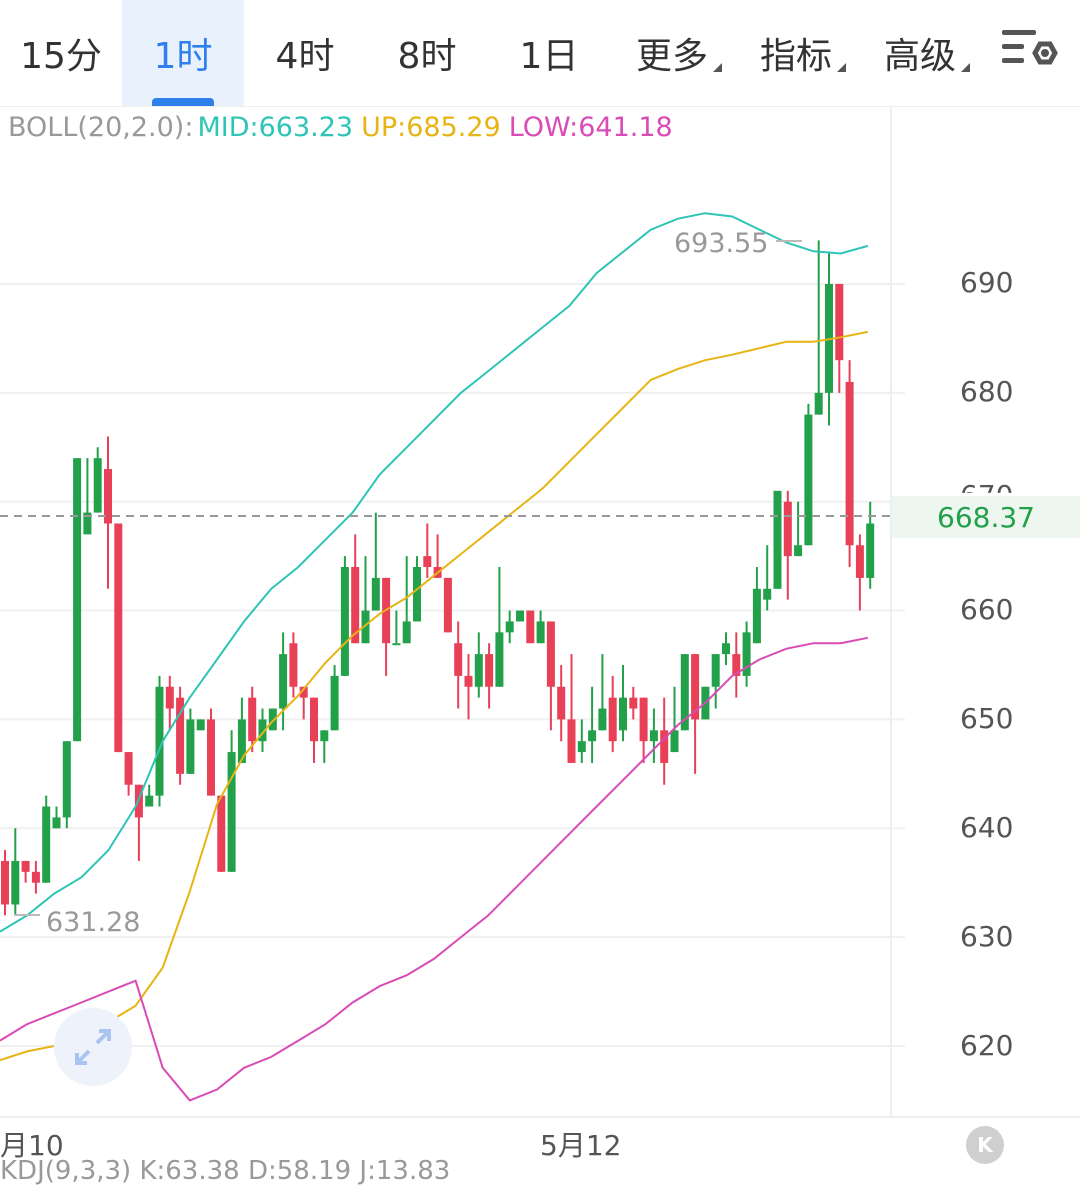 The image size is (1080, 1186). I want to click on boll-mid: MID:663.23, so click(275, 127).